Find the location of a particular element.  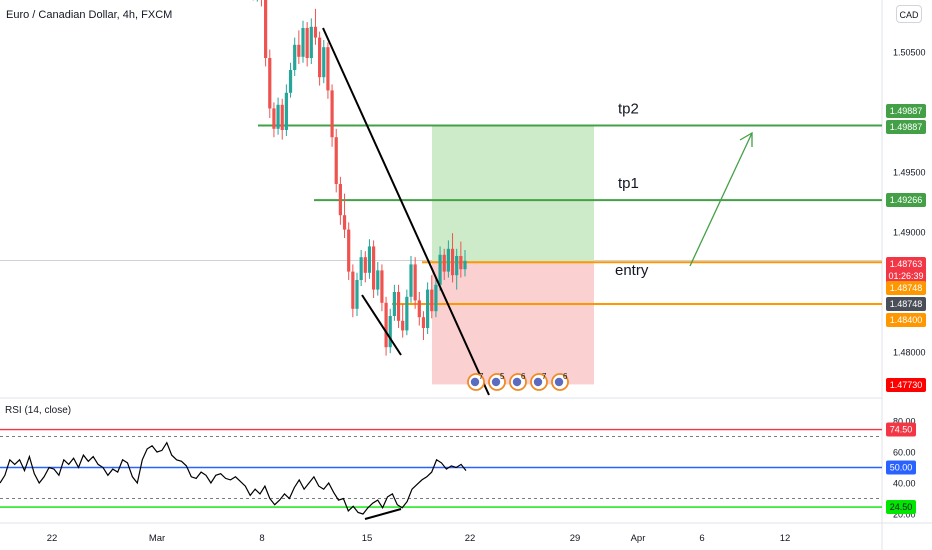

time-tick-label: 15 is located at coordinates (367, 538).